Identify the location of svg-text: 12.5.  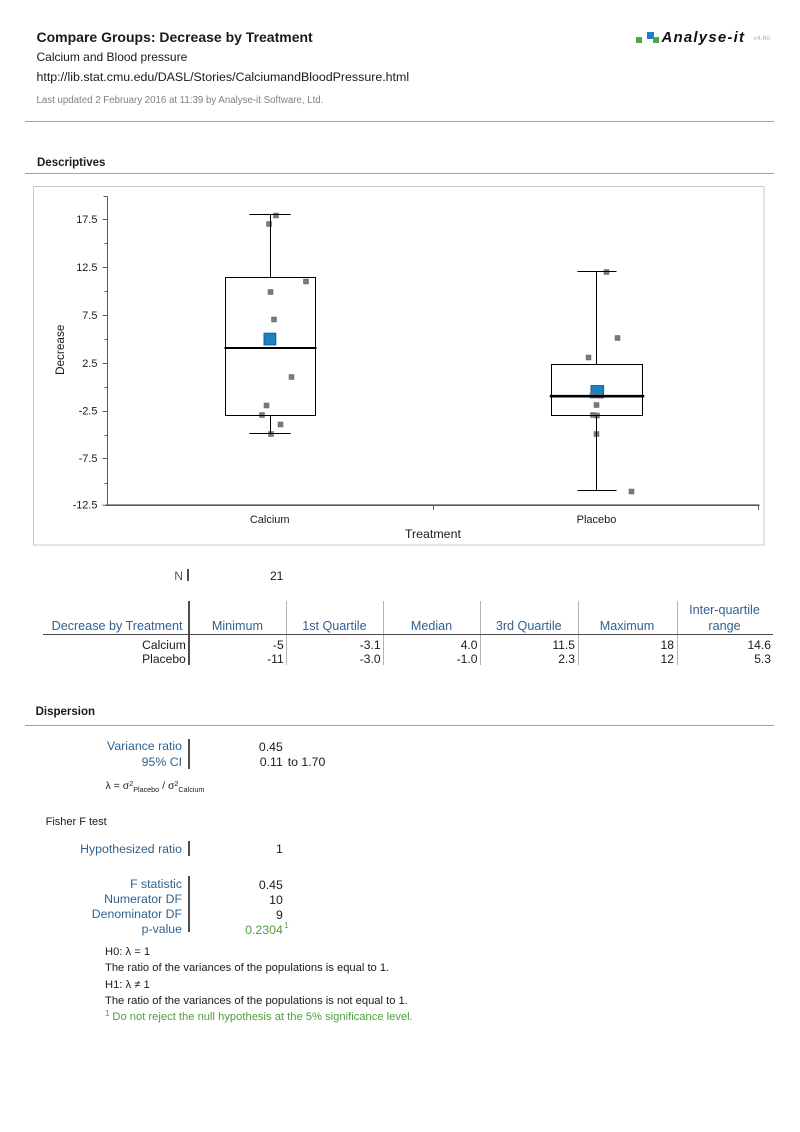
(86, 268).